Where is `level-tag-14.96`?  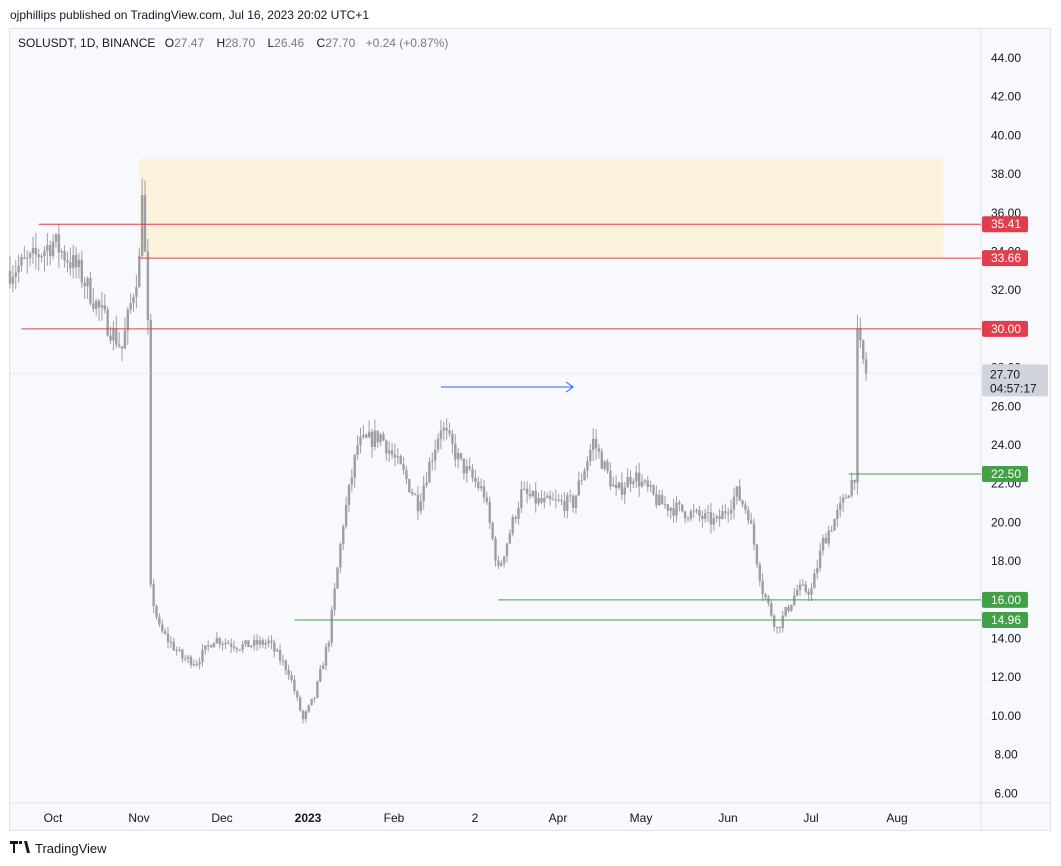
level-tag-14.96 is located at coordinates (1005, 619).